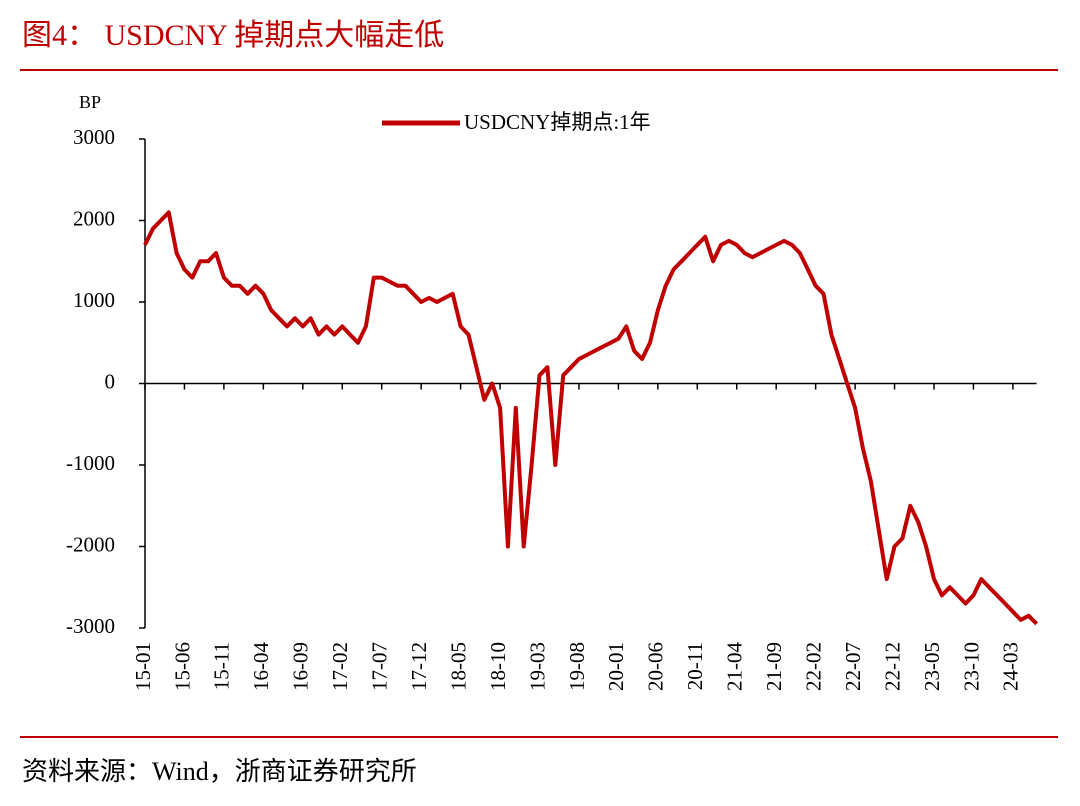 This screenshot has height=806, width=1080. What do you see at coordinates (813, 666) in the screenshot?
I see `x-tick-label: 22-02` at bounding box center [813, 666].